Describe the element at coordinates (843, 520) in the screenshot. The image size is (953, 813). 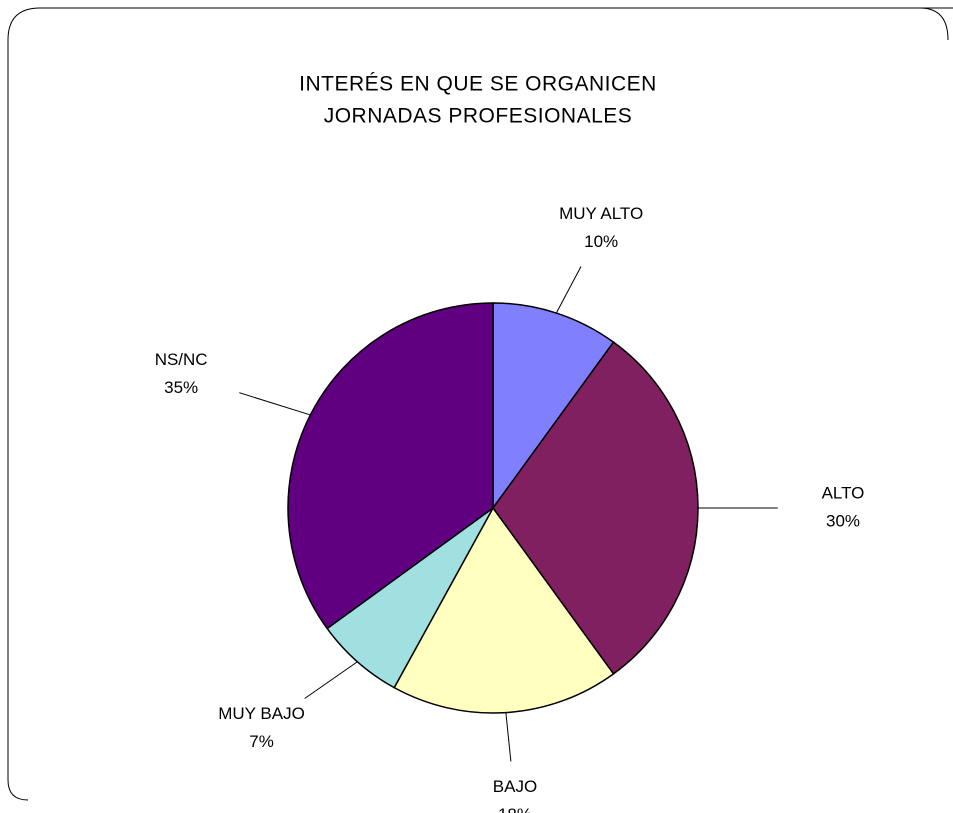
I see `slice-value-label: 30%` at that location.